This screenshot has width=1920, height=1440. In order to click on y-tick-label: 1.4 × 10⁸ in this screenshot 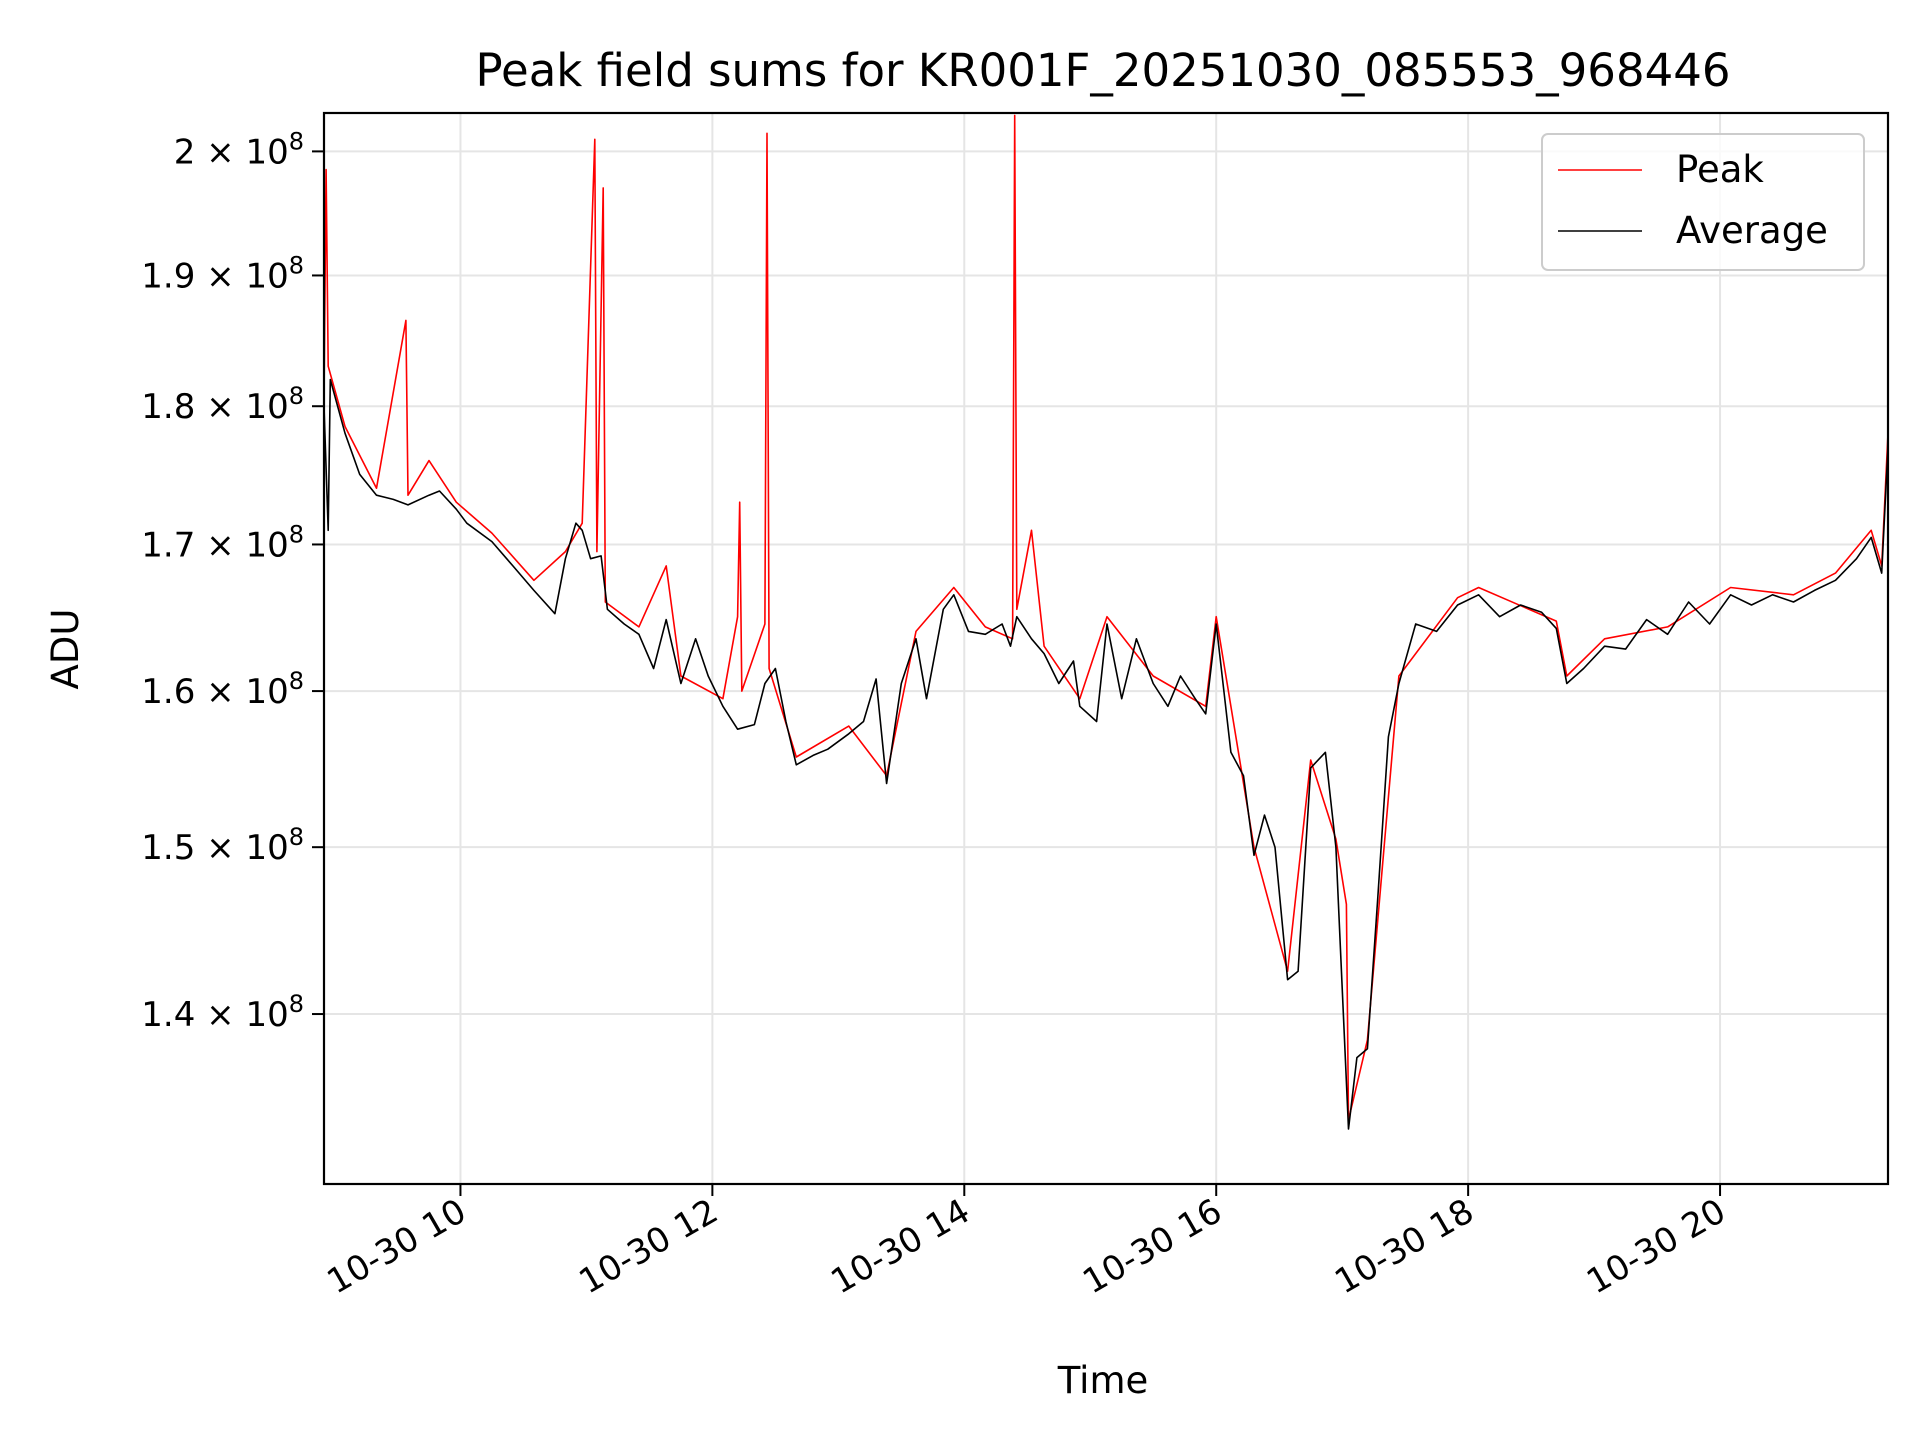, I will do `click(222, 1012)`.